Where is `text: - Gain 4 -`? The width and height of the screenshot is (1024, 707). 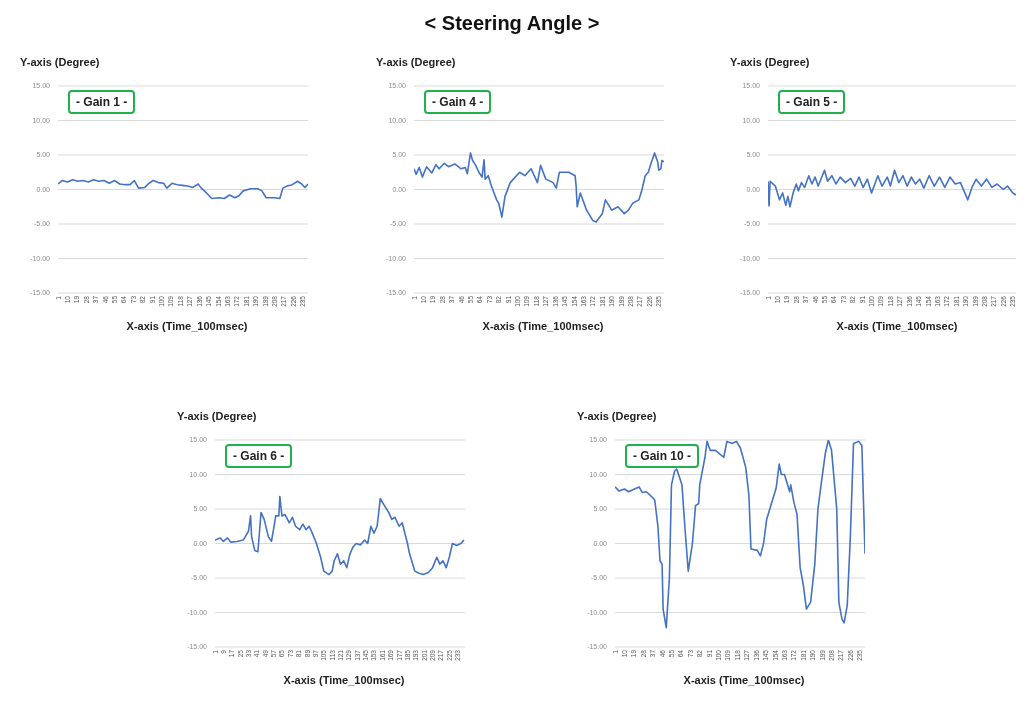 text: - Gain 4 - is located at coordinates (458, 102).